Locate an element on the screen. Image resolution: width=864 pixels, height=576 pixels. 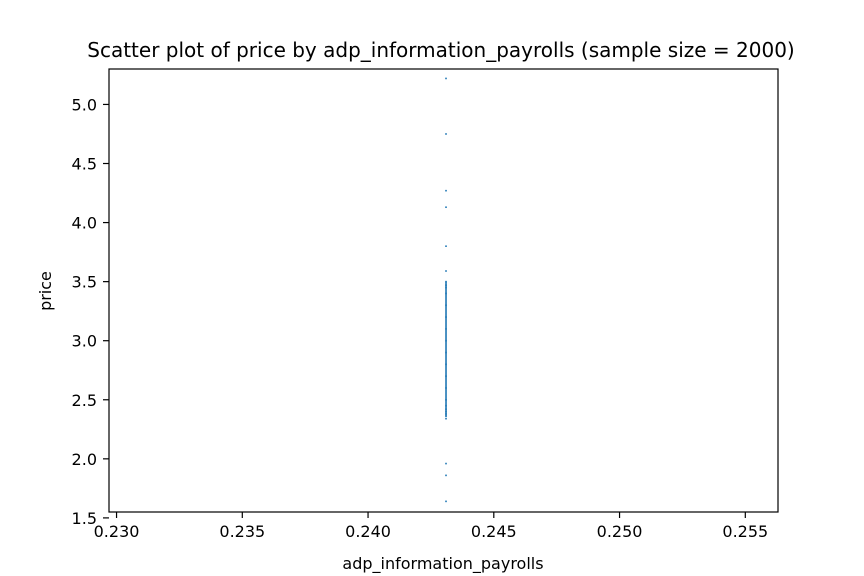
plot-area is located at coordinates (446, 290).